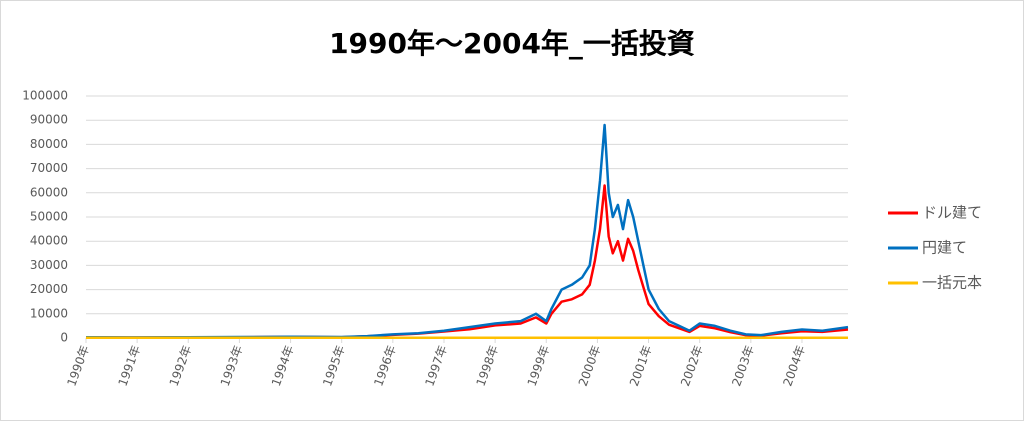 This screenshot has height=421, width=1024. I want to click on y-tick-label: 90000, so click(49, 120).